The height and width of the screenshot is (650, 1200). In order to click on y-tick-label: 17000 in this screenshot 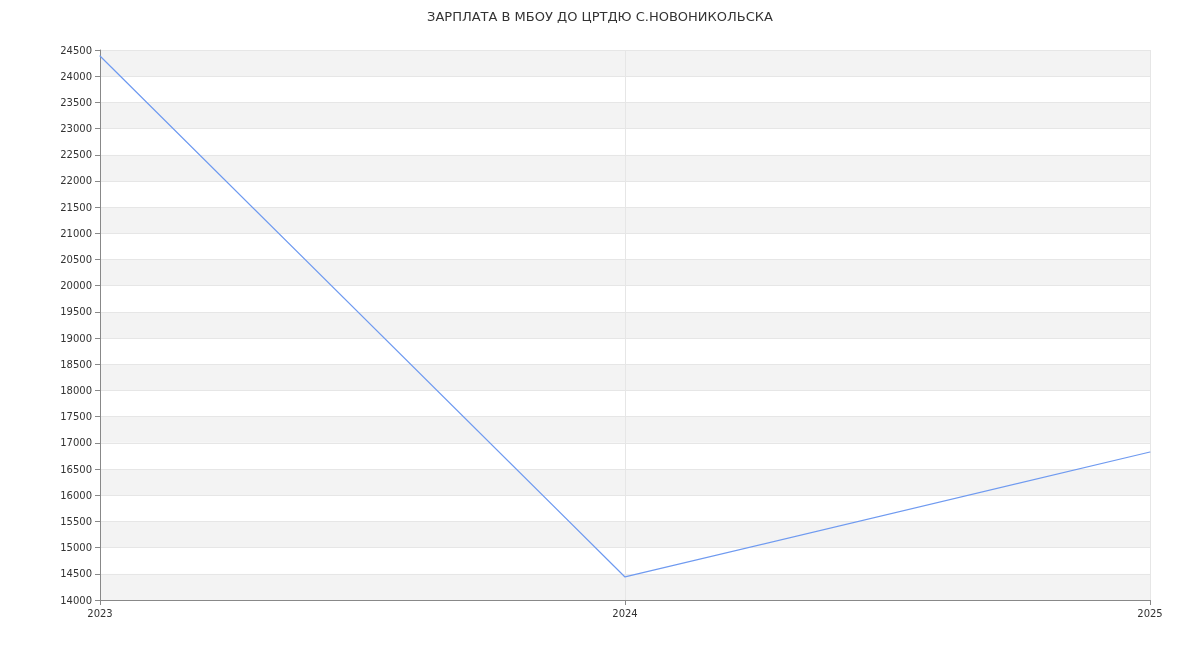, I will do `click(76, 443)`.